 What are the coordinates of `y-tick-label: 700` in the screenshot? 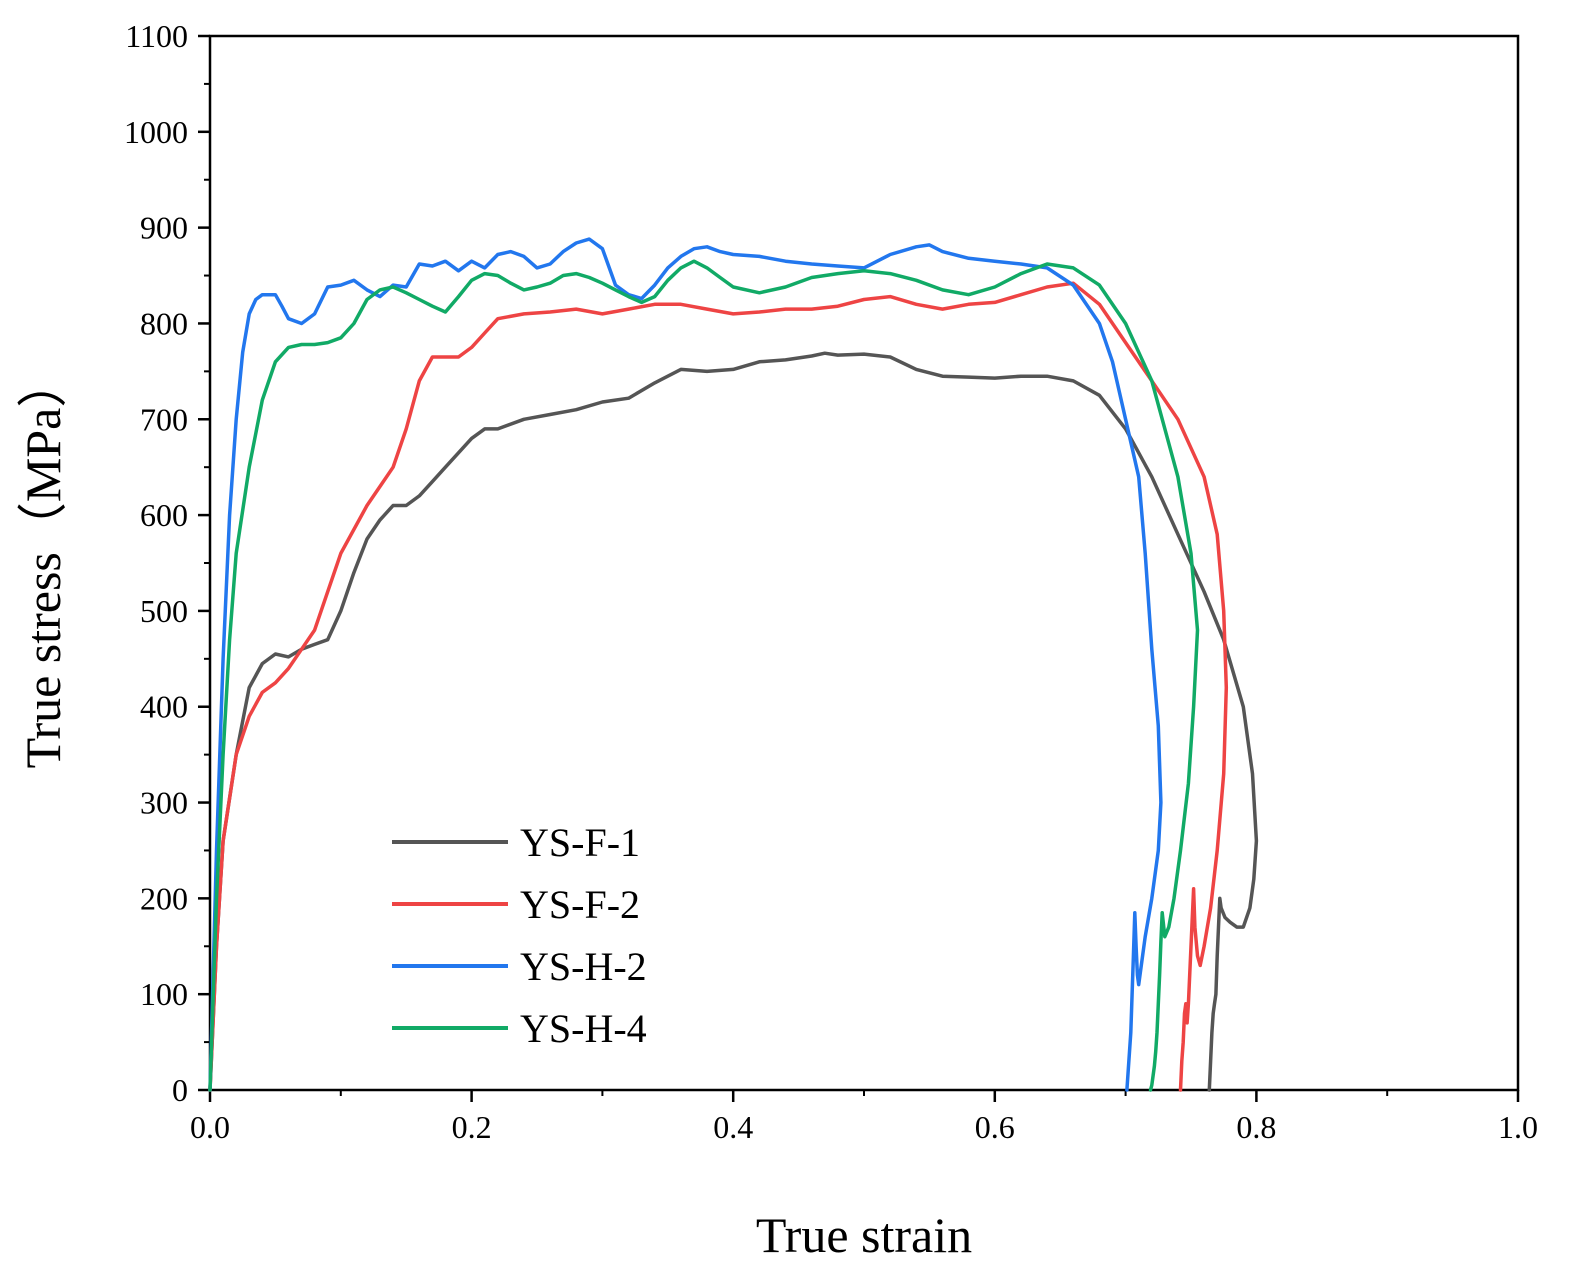 It's located at (164, 419).